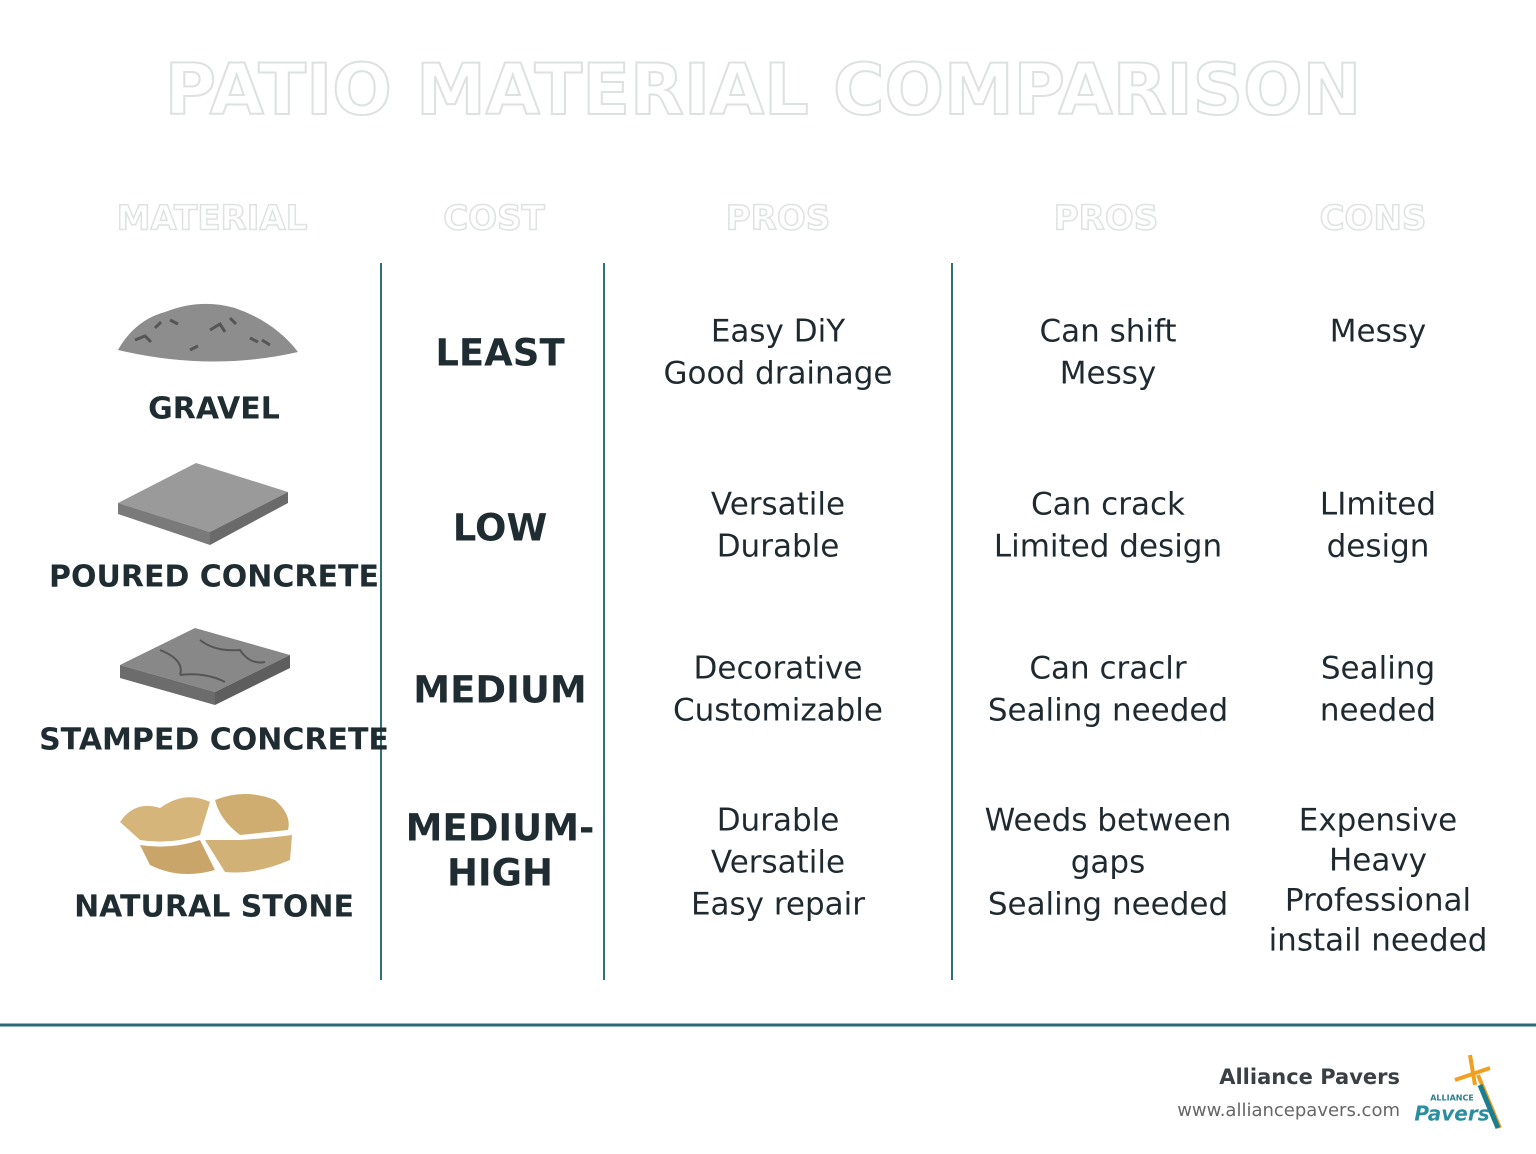 This screenshot has height=1154, width=1536. I want to click on pros-text: Can craclr, so click(1108, 669).